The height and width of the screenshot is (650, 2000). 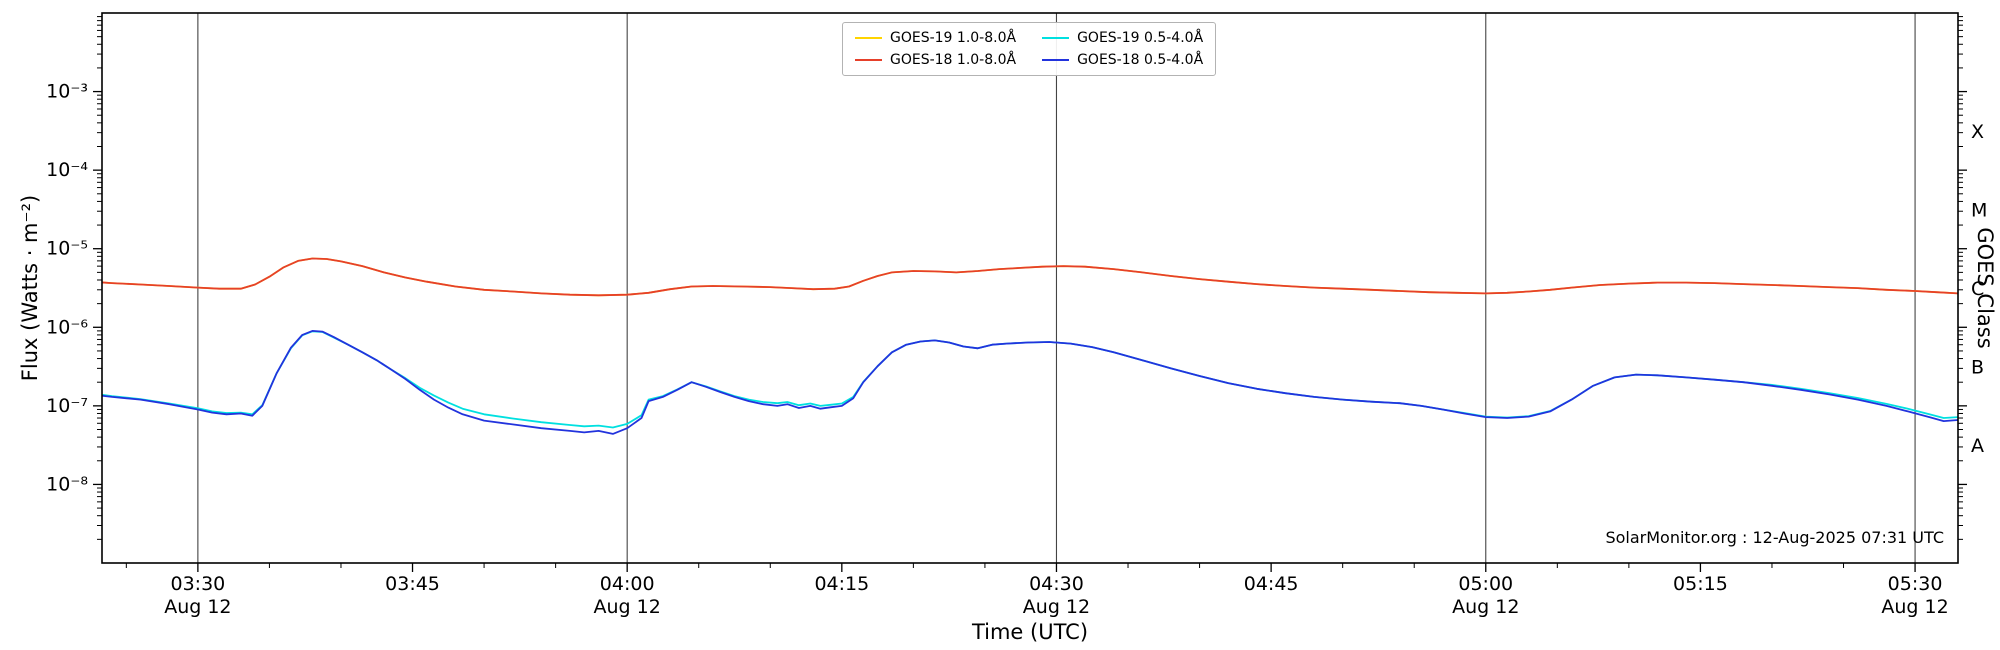 I want to click on x-tick-label: 03:45, so click(x=412, y=584).